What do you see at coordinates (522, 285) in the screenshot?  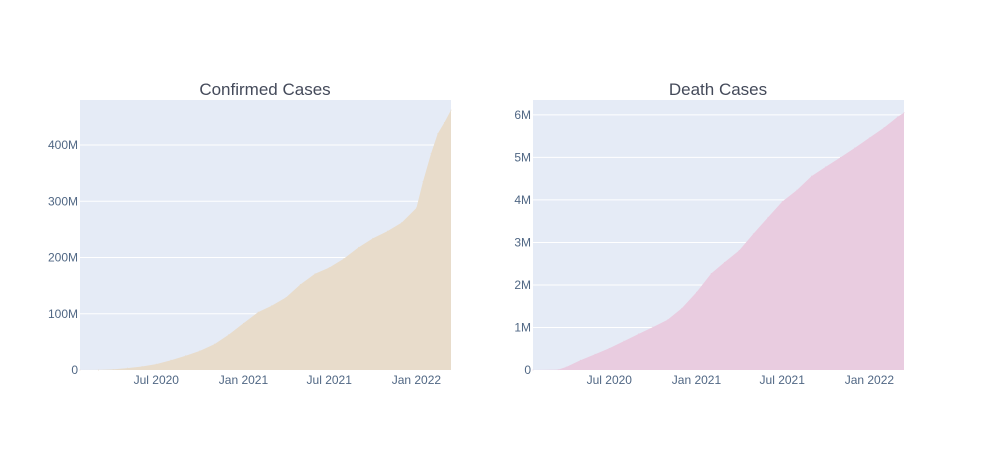 I see `y-tick-label: 2M` at bounding box center [522, 285].